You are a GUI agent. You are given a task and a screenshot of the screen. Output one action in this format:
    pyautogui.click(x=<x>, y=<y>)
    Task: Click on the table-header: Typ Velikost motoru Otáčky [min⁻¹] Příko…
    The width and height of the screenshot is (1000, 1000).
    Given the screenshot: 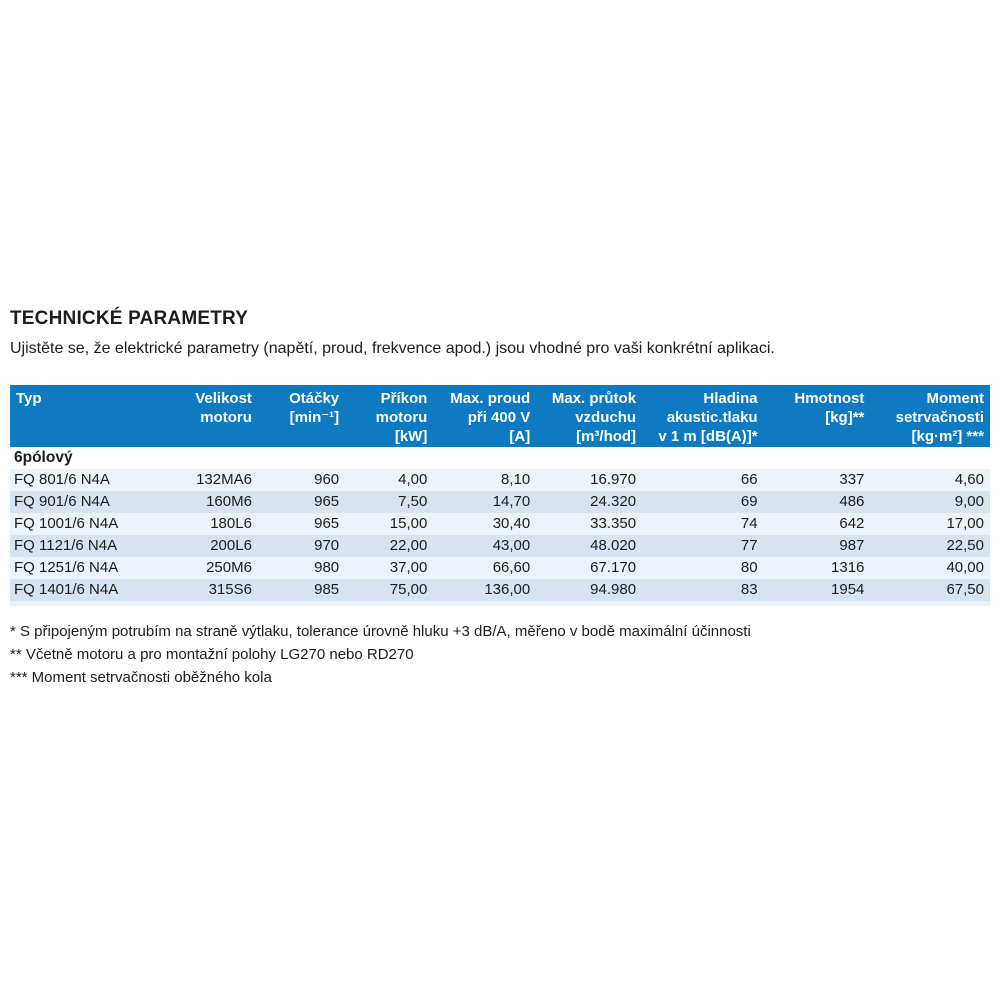 What is the action you would take?
    pyautogui.click(x=500, y=416)
    